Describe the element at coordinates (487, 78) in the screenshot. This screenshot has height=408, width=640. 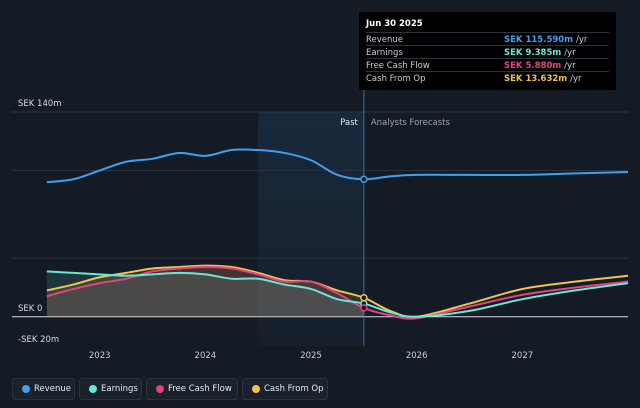
I see `tooltip-row-cfo: Cash From Op SEK 13.632m /yr` at that location.